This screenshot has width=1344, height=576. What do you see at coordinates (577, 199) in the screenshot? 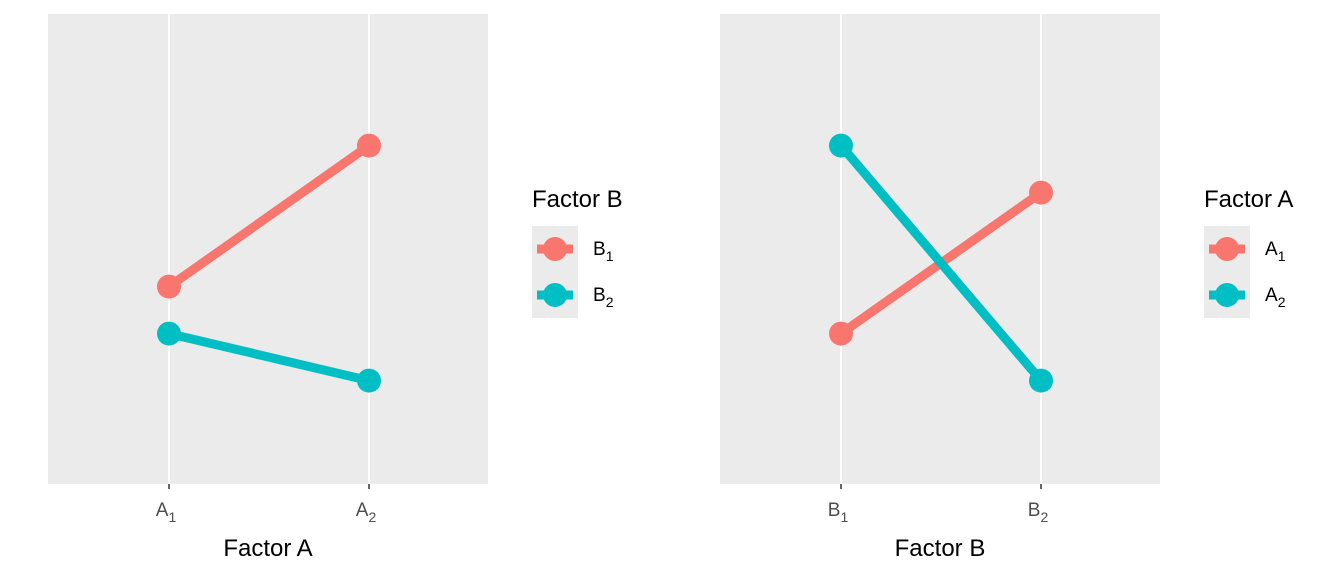
I see `legend-title: Factor B` at bounding box center [577, 199].